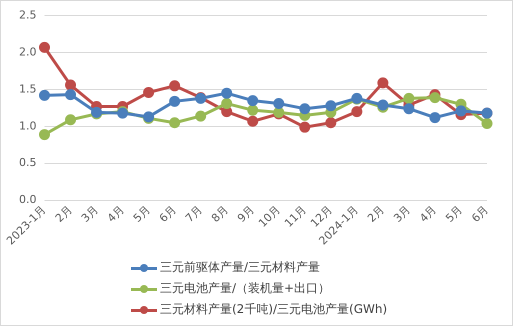 Image resolution: width=513 pixels, height=326 pixels. Describe the element at coordinates (27, 125) in the screenshot. I see `y-tick-label: 1.0` at that location.